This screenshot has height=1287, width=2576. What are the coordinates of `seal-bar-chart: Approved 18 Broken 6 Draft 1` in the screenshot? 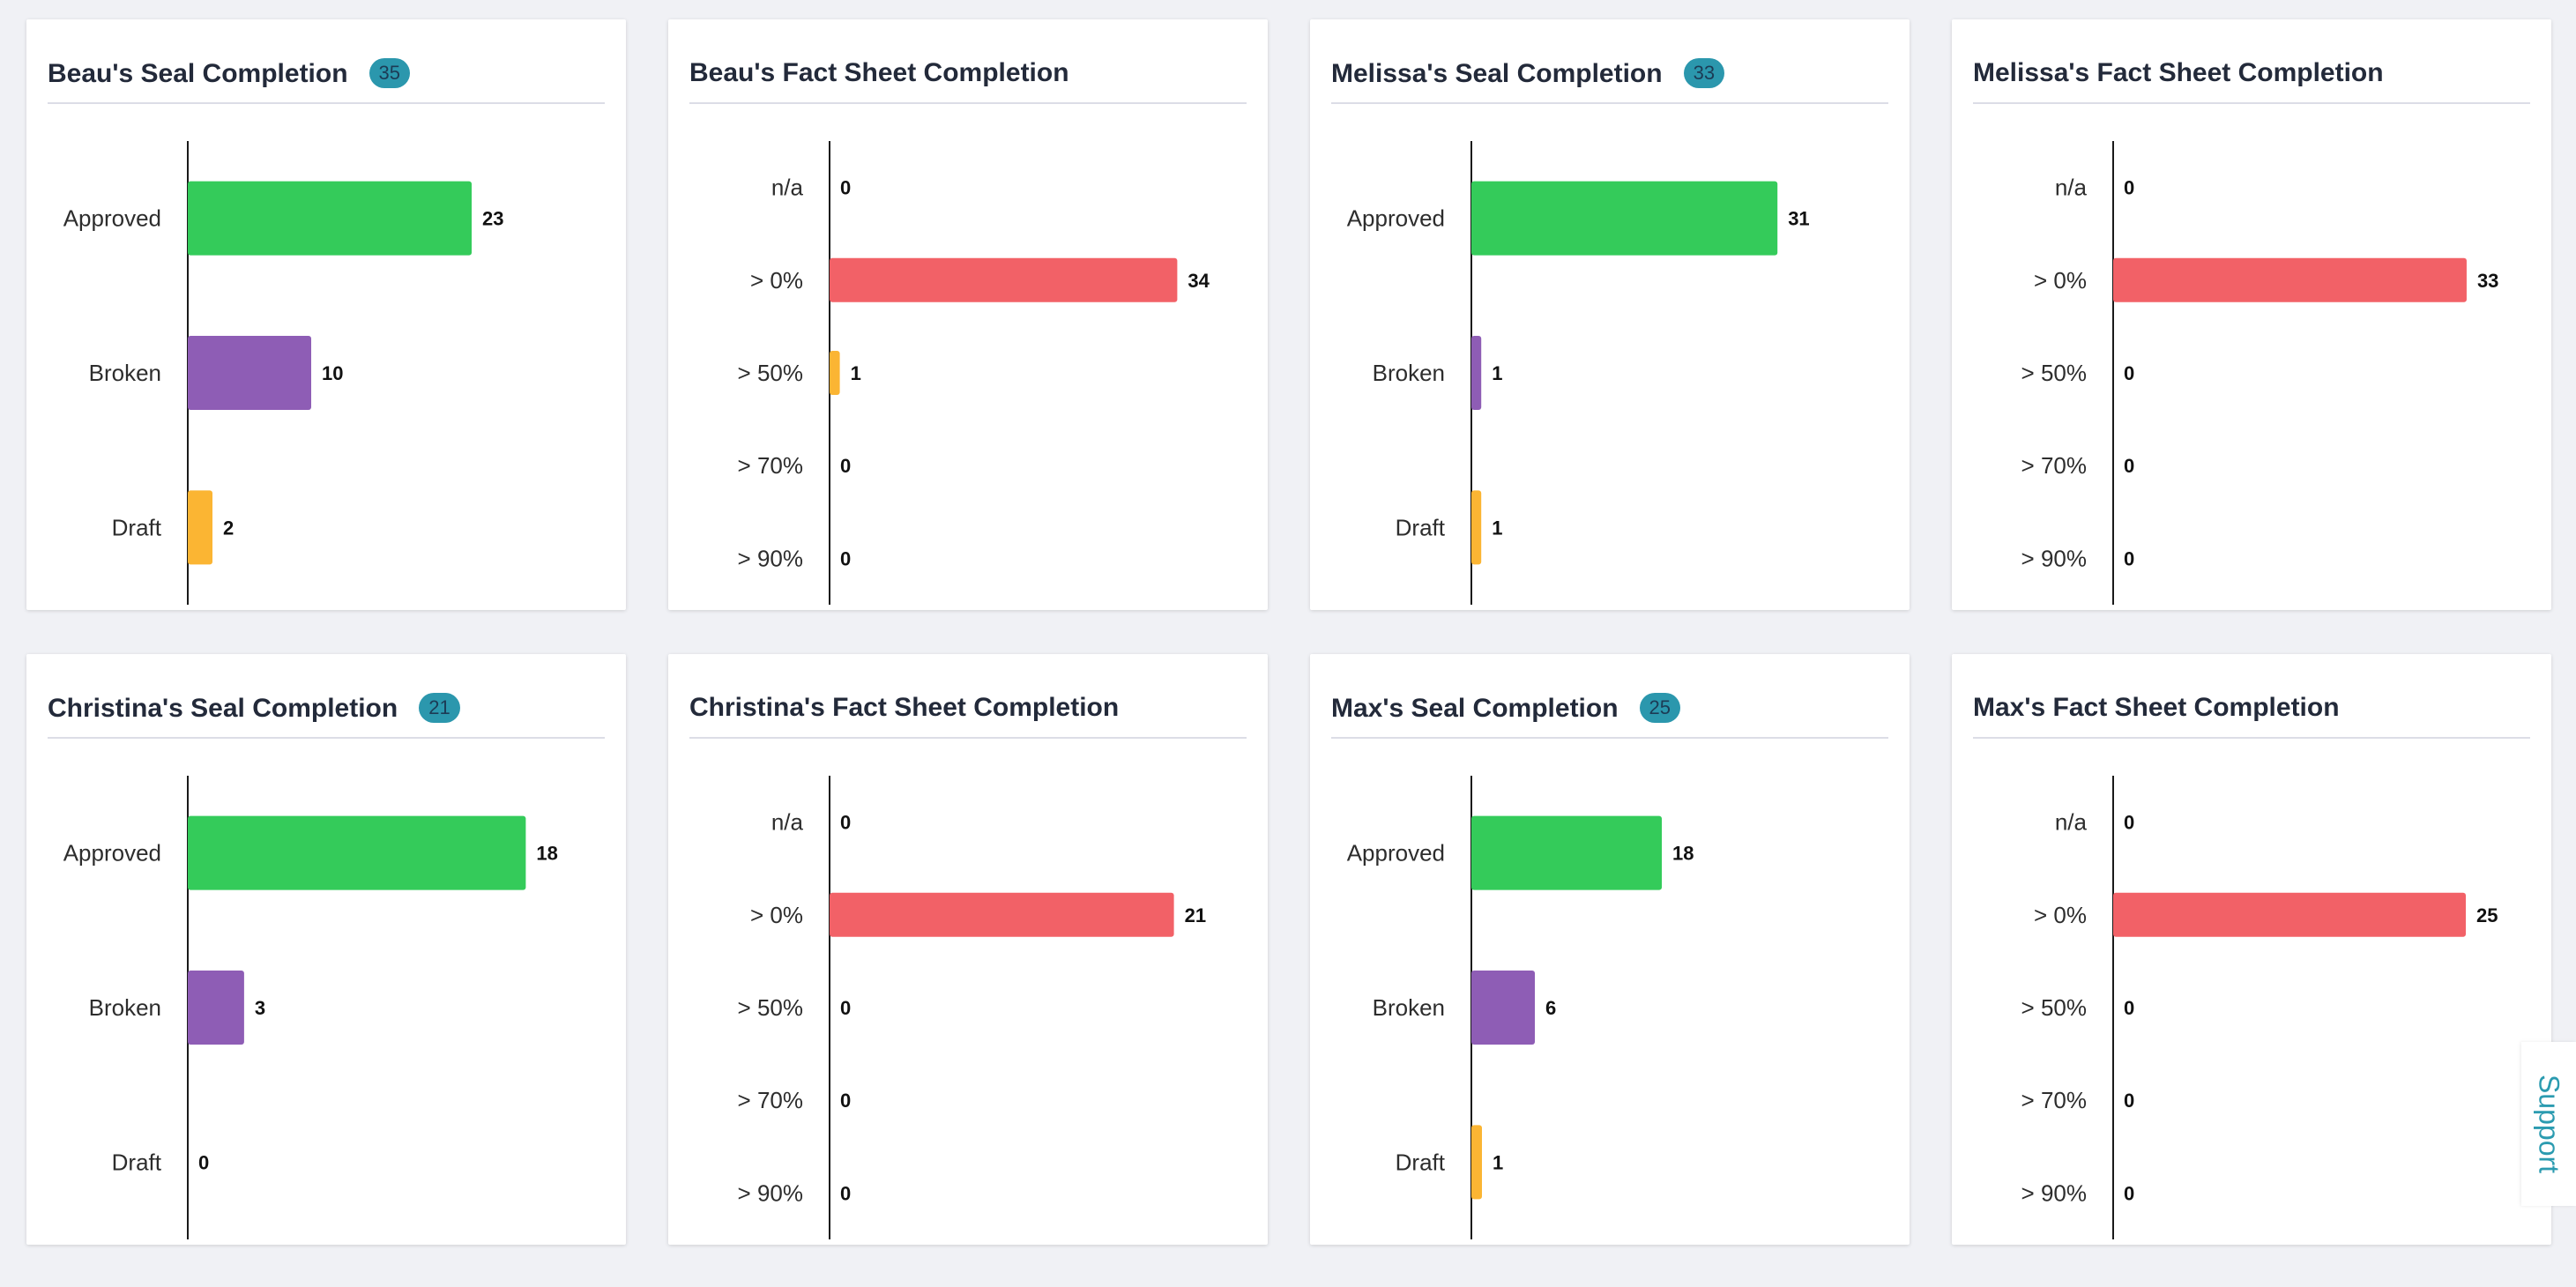 It's located at (1521, 1007).